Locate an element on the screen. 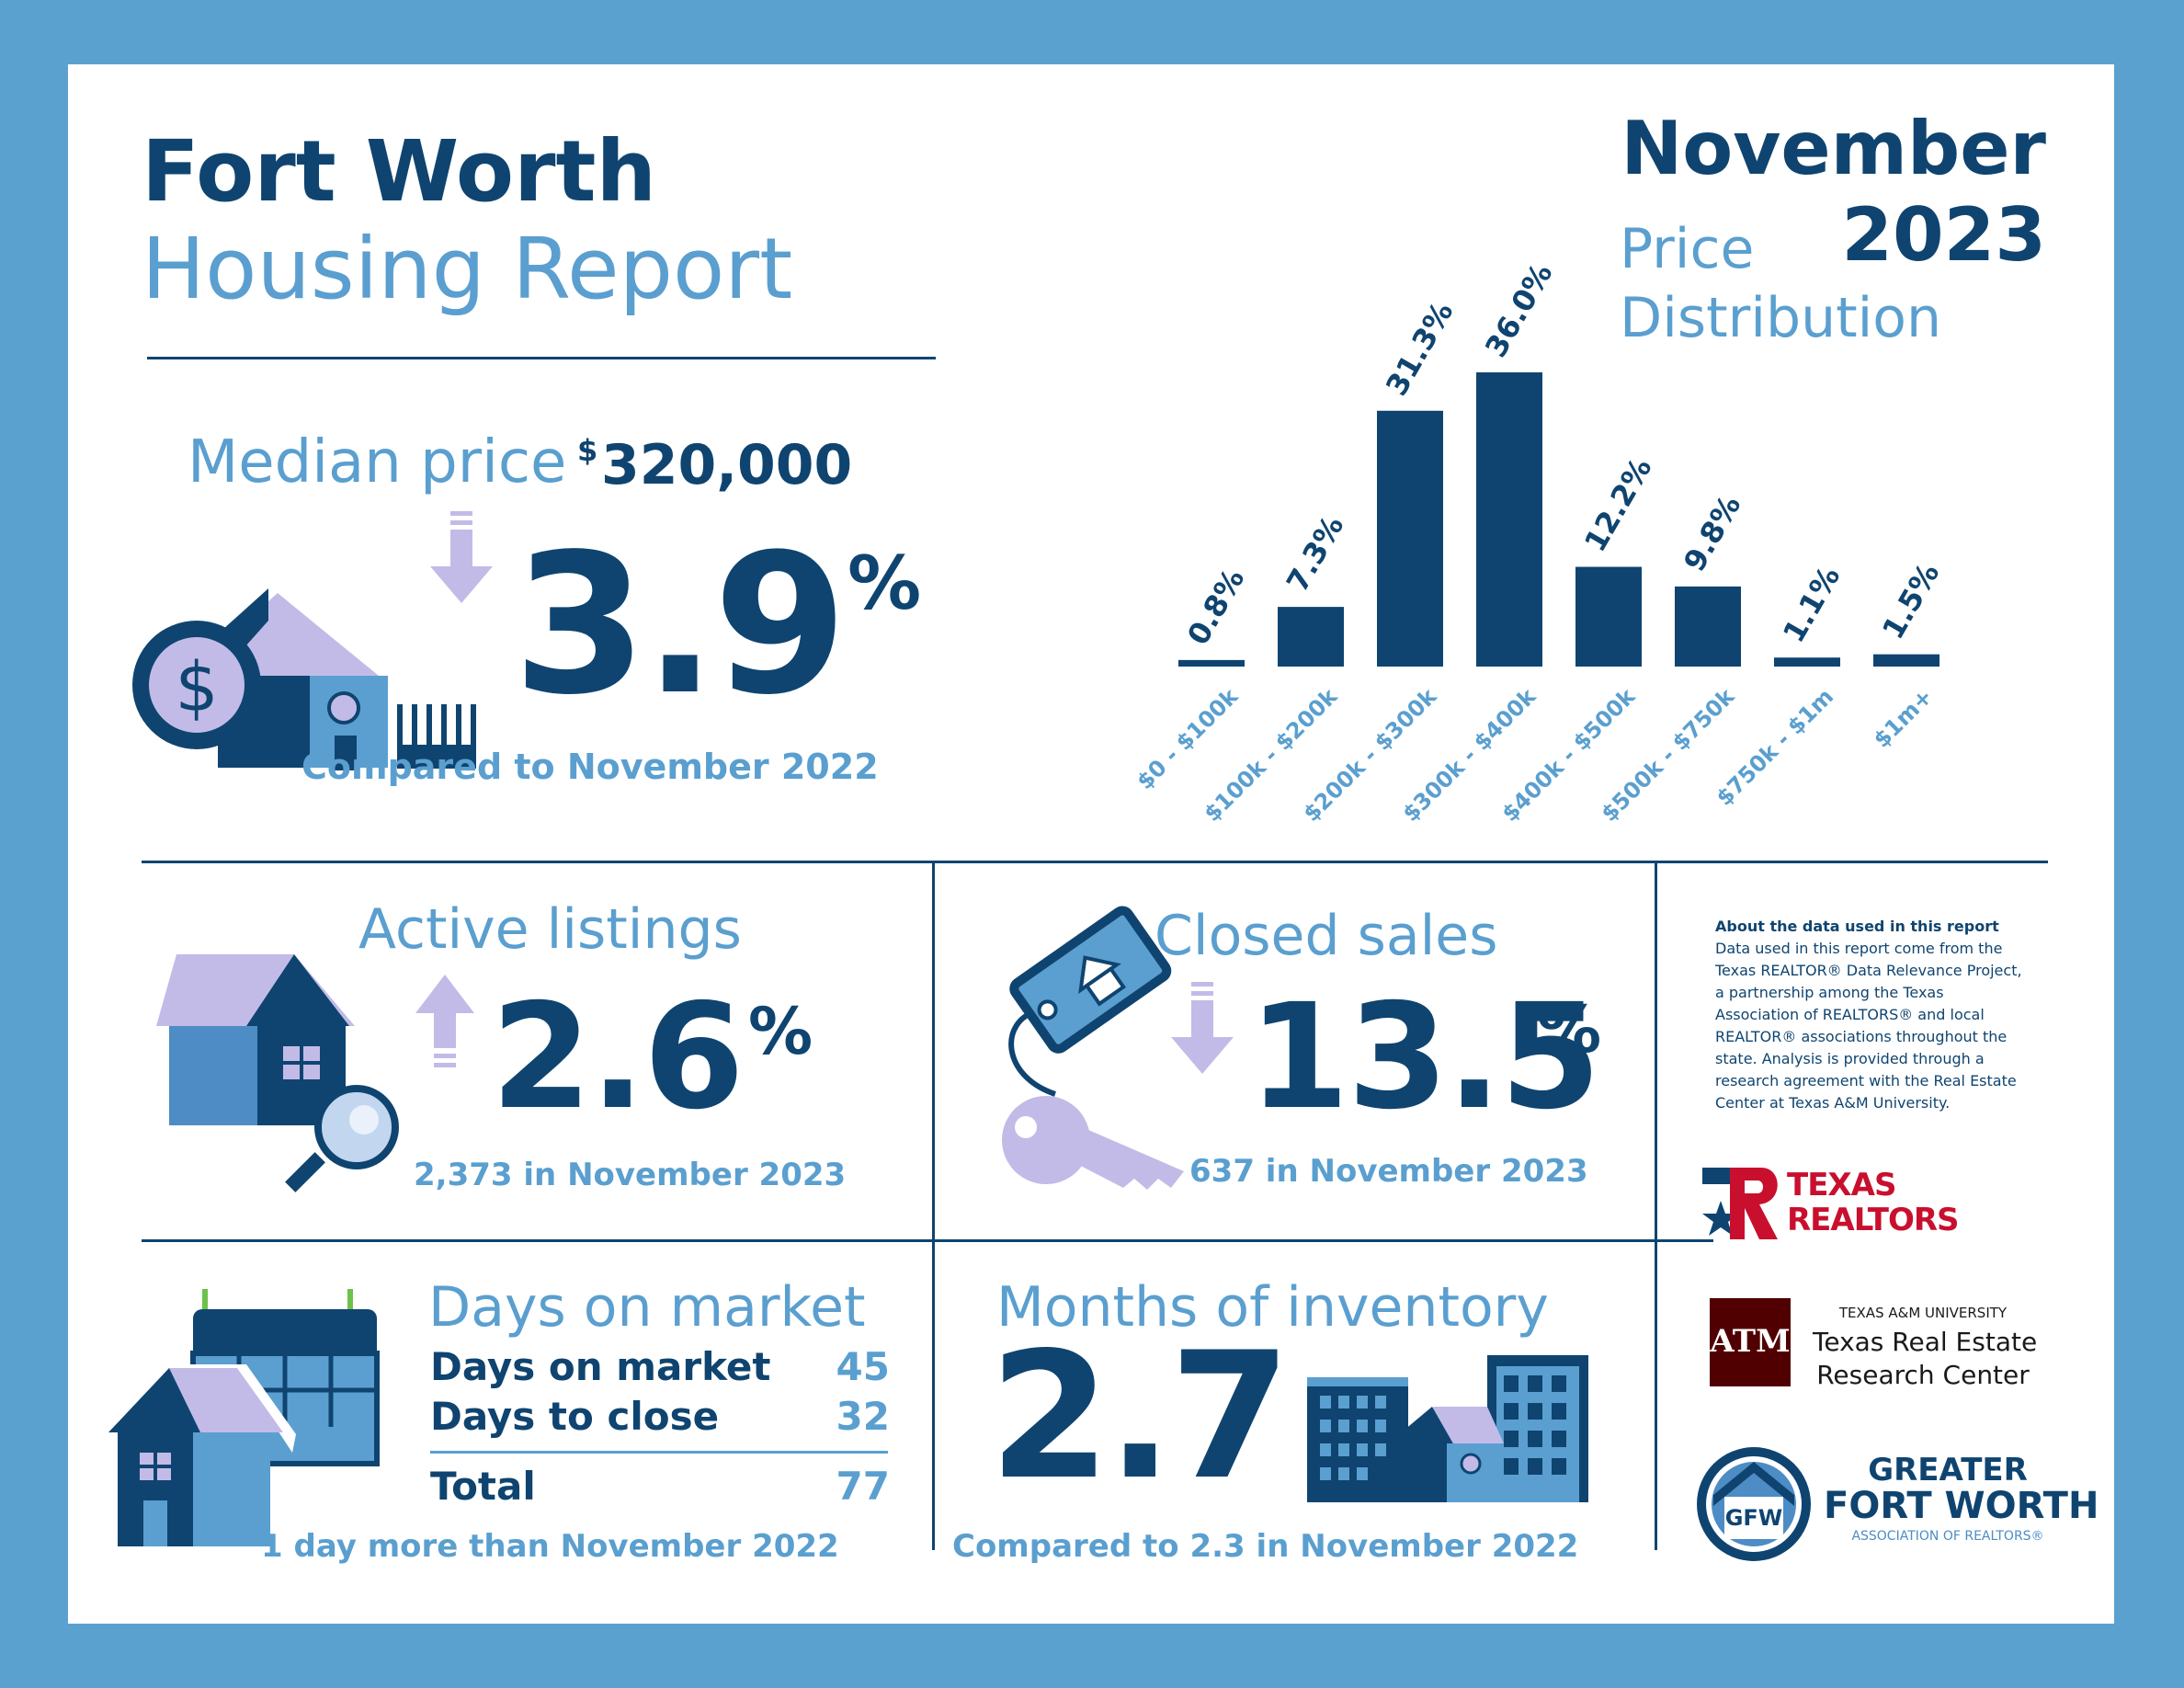  about-line: state. Analysis is provided through a is located at coordinates (1850, 1058).